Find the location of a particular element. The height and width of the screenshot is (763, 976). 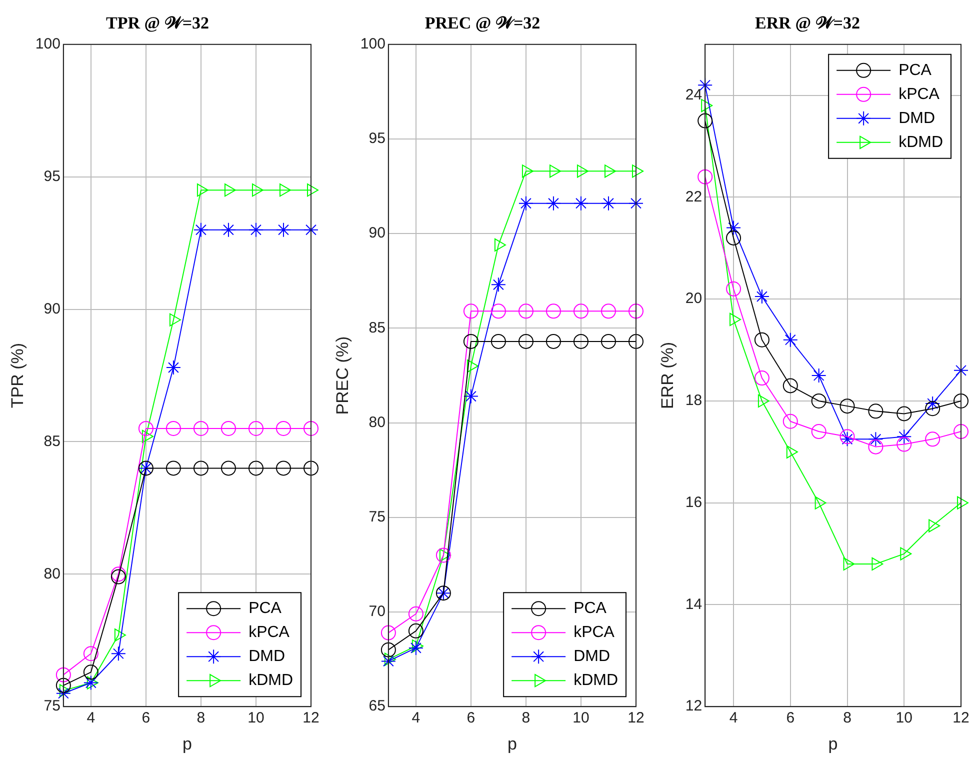

y-tick-label: 65 is located at coordinates (377, 706).